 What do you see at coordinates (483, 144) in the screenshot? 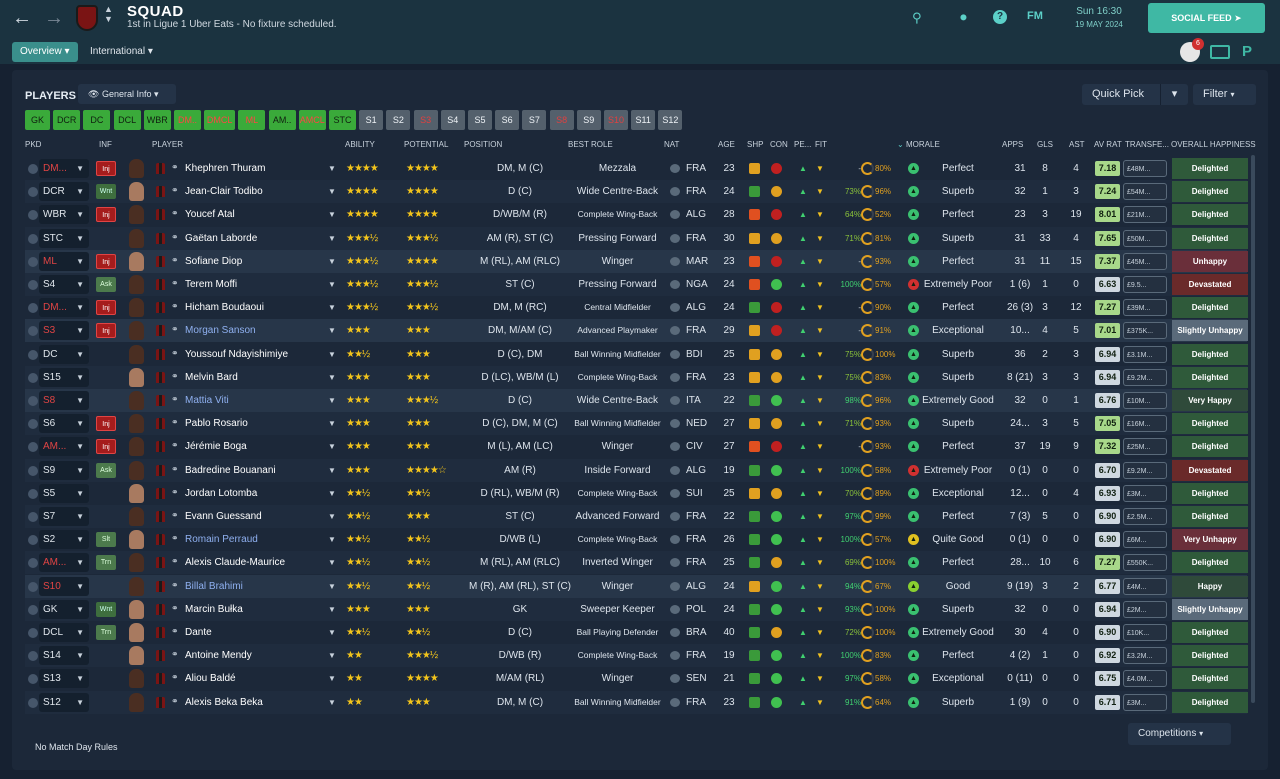
I see `col-position: POSITION` at bounding box center [483, 144].